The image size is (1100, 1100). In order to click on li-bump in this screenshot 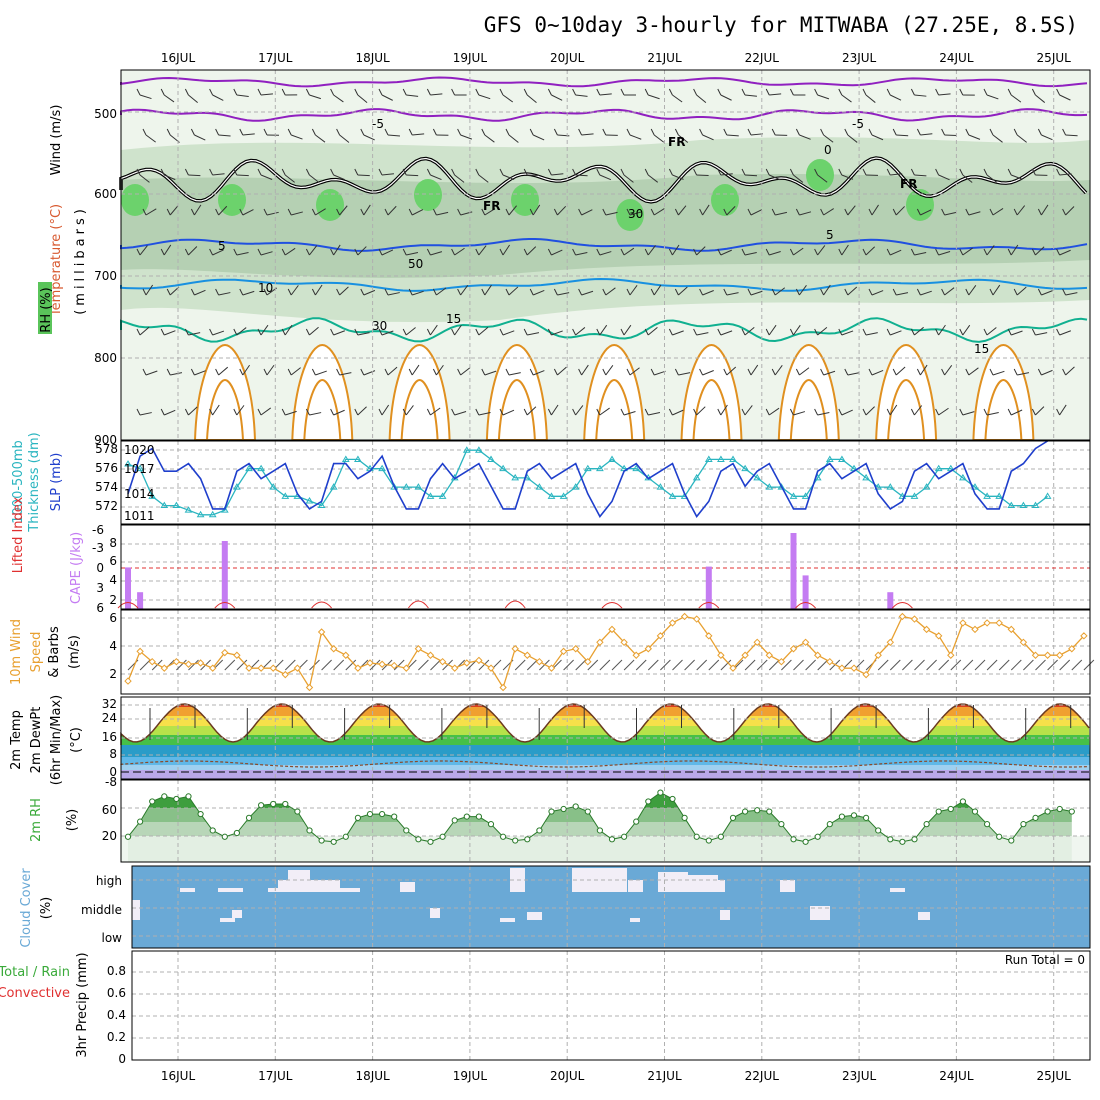, I will do `click(902, 605)`.